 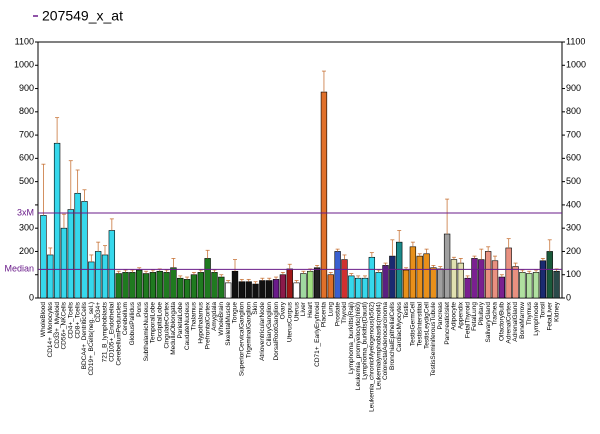 I want to click on x-tick-label: Kidney, so click(x=556, y=311).